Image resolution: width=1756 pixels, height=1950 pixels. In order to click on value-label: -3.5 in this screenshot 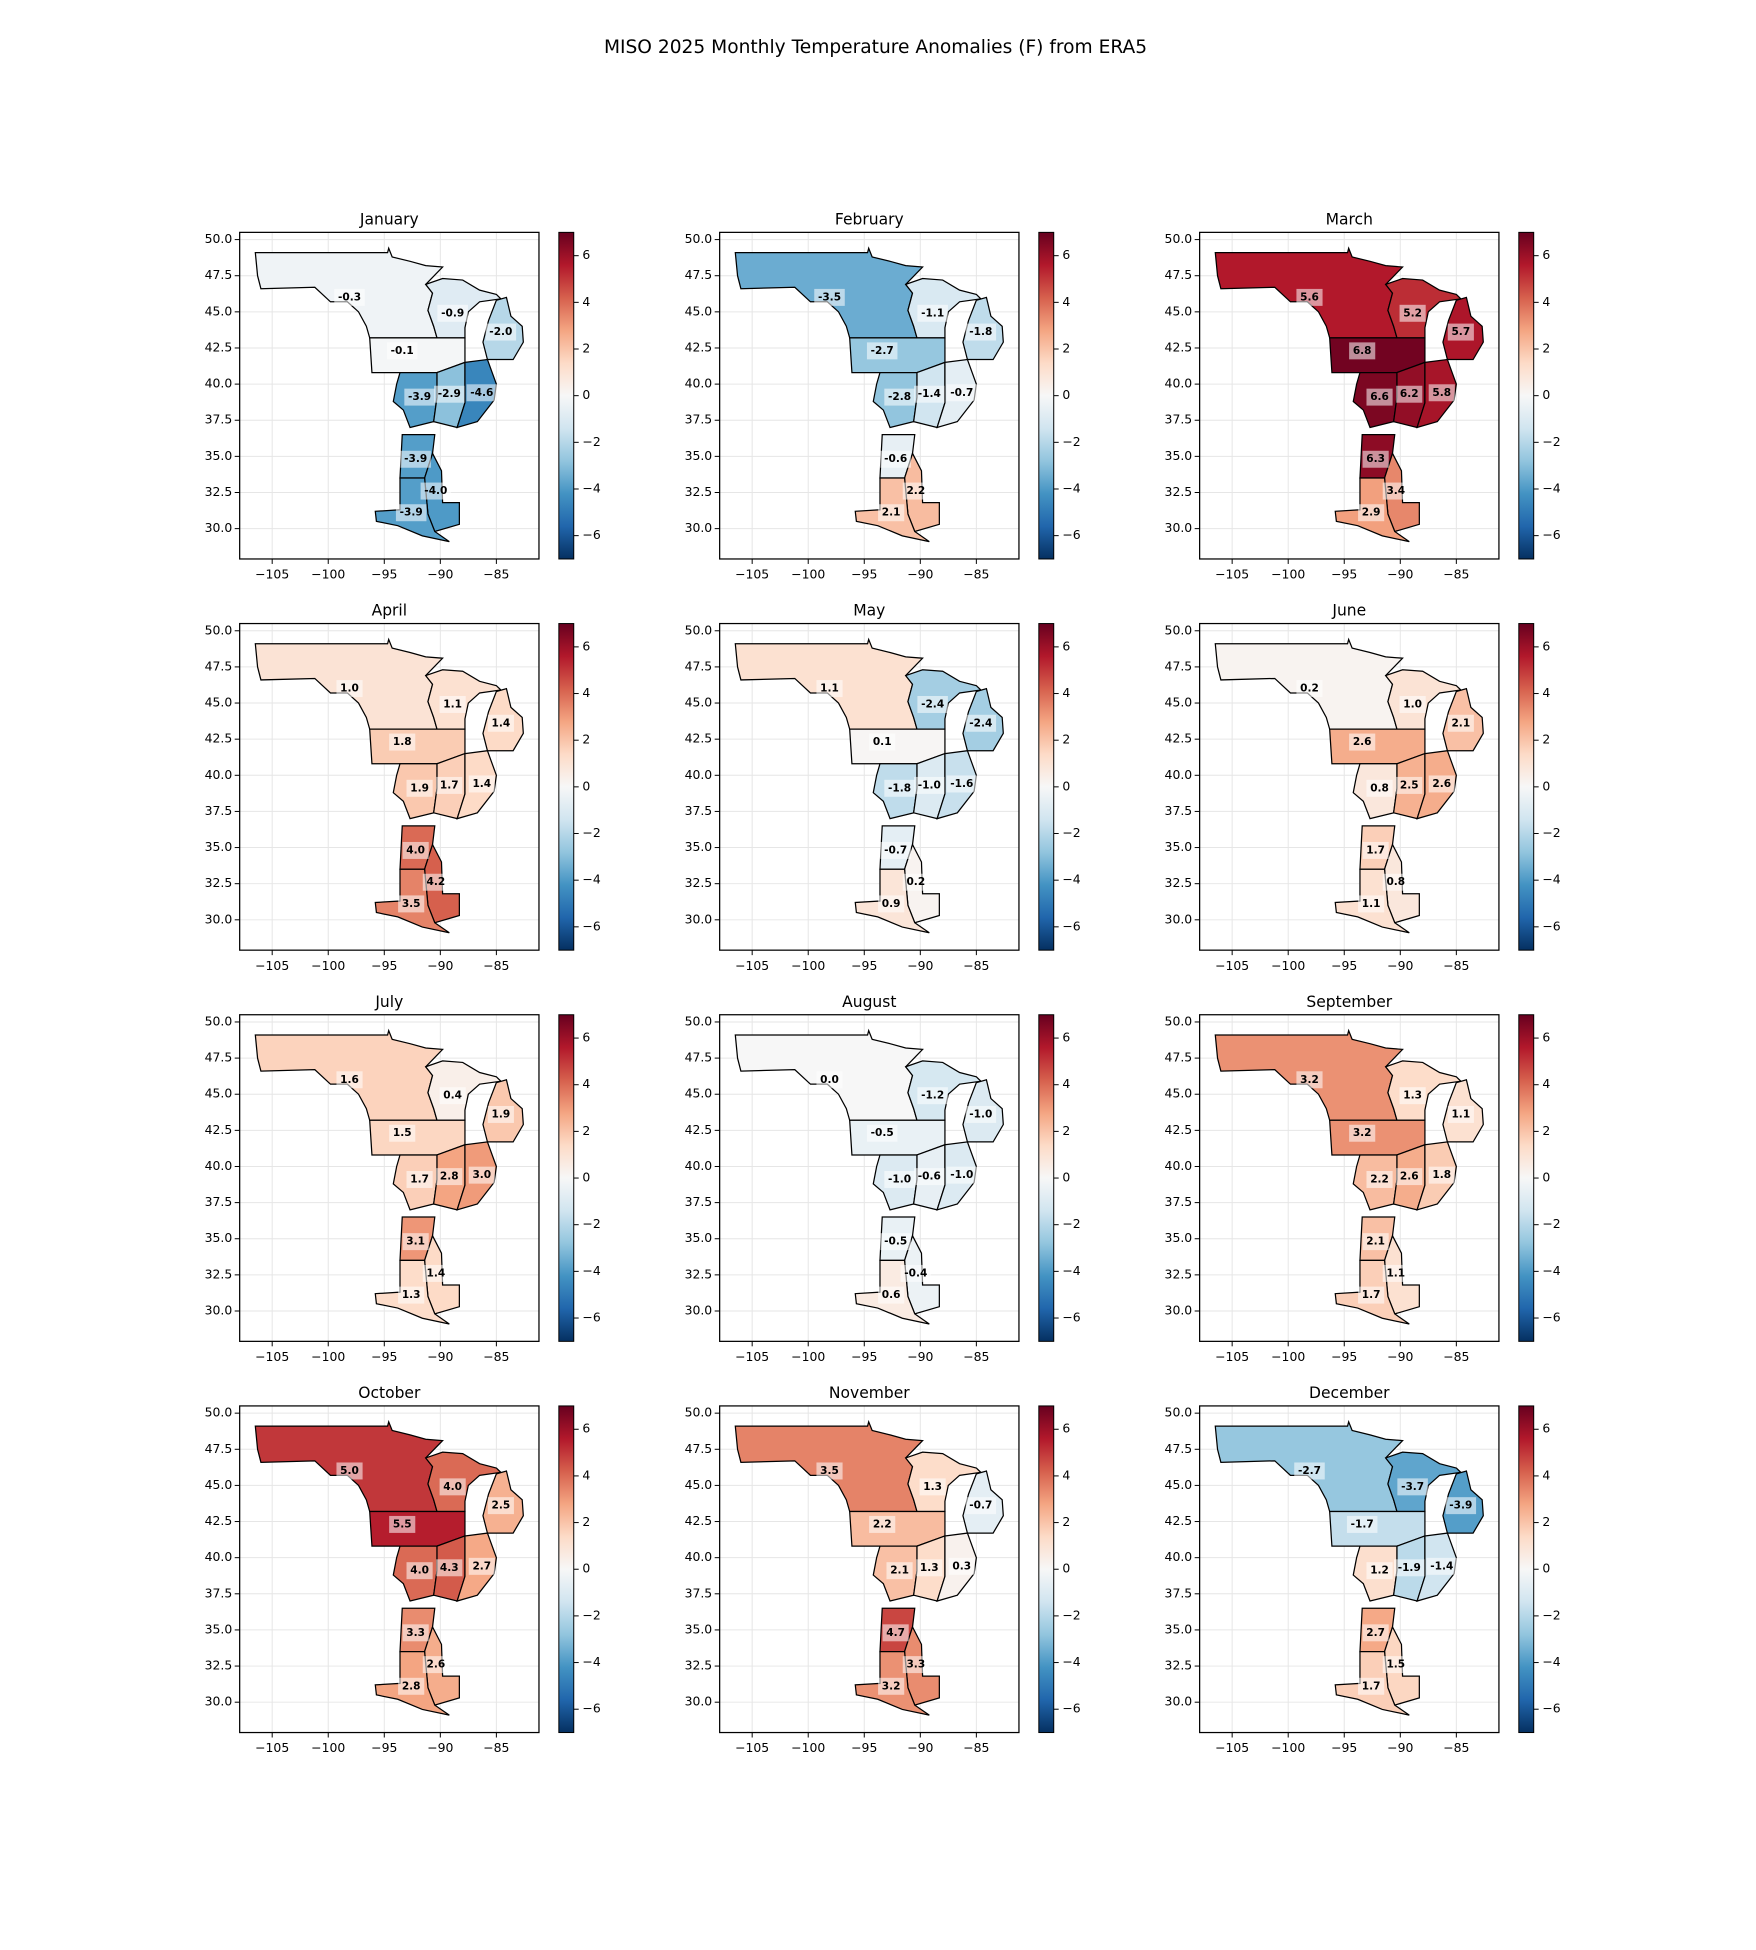, I will do `click(829, 297)`.